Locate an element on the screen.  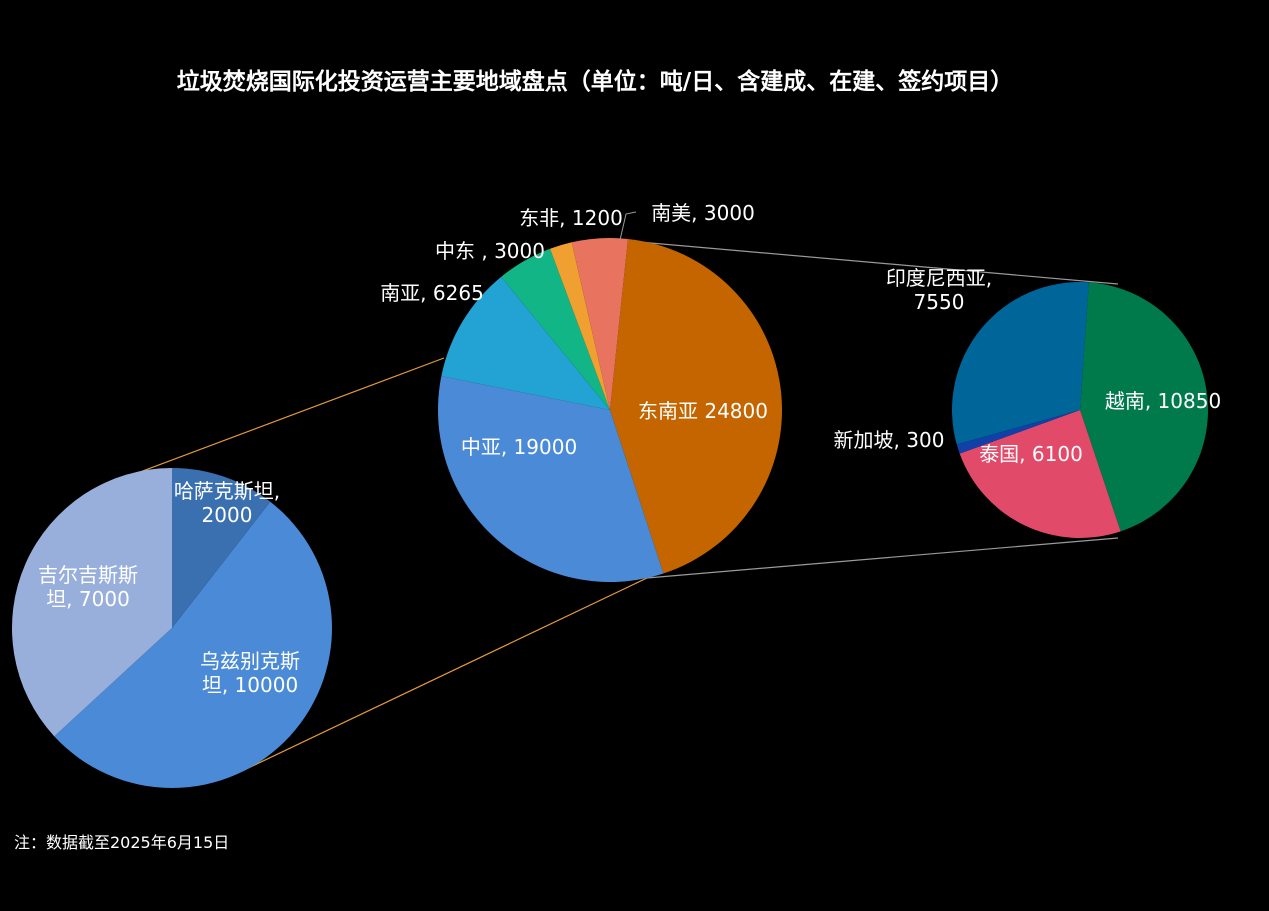
slice-label-印度尼西亚: 印度尼西亚, 7550 is located at coordinates (939, 290).